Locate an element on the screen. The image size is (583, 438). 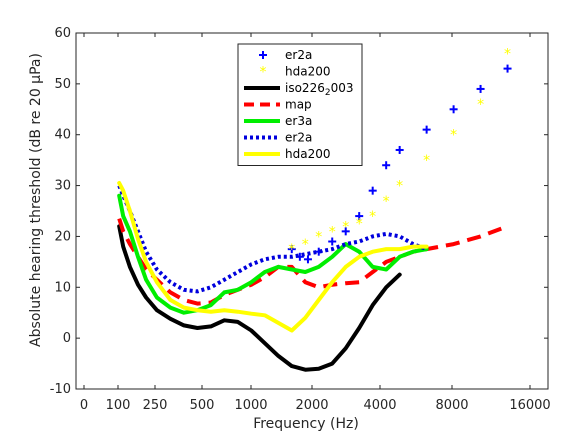
y-tick-label: 0 is located at coordinates (67, 338).